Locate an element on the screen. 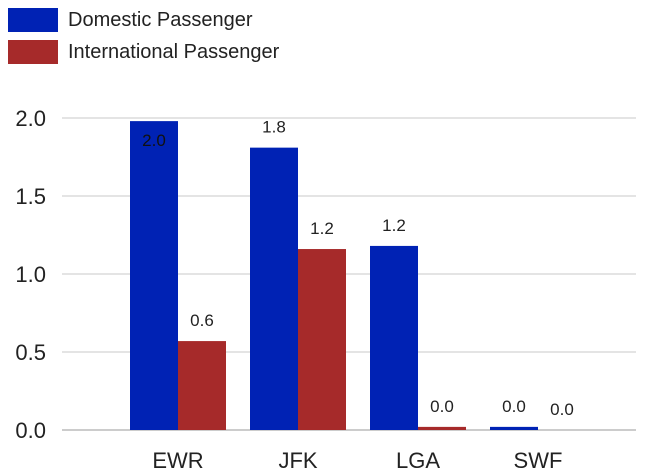 This screenshot has width=652, height=473. bar-international-jfk is located at coordinates (322, 339).